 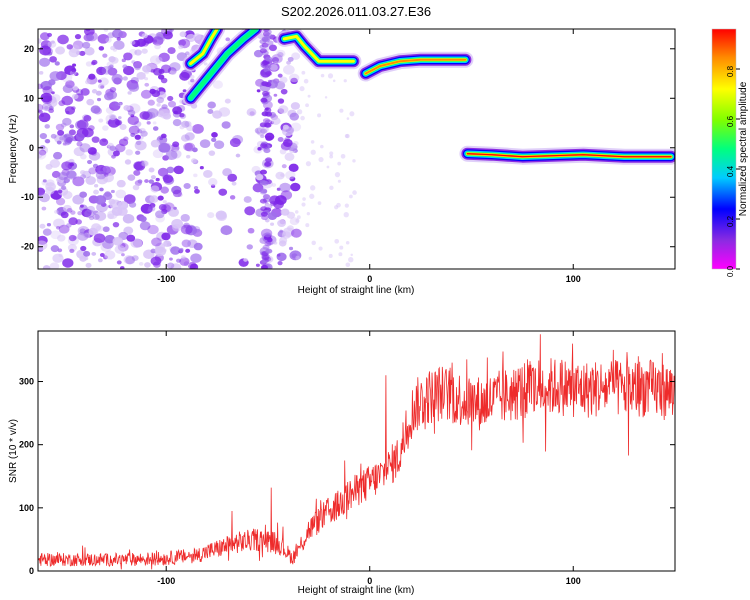 What do you see at coordinates (13, 451) in the screenshot?
I see `snr-ylabel: SNR (10 * v/v)` at bounding box center [13, 451].